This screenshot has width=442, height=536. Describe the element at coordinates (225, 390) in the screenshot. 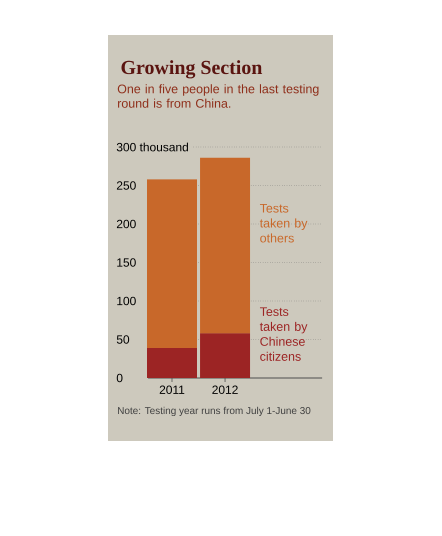

I see `x-tick-label: 2012` at that location.